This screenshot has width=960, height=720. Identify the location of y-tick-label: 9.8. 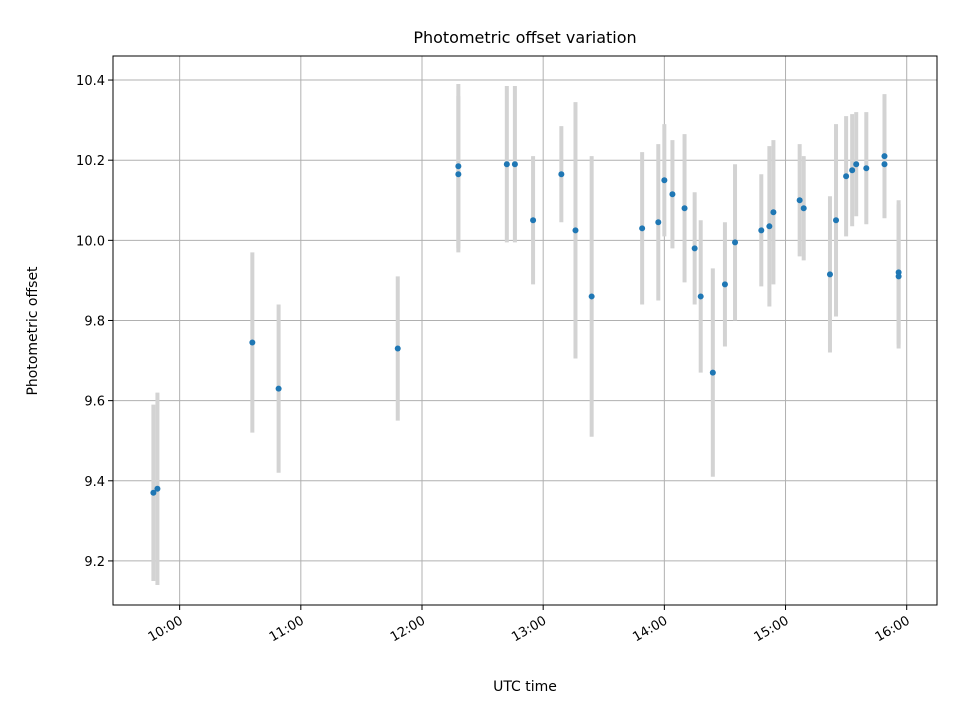
(94, 321).